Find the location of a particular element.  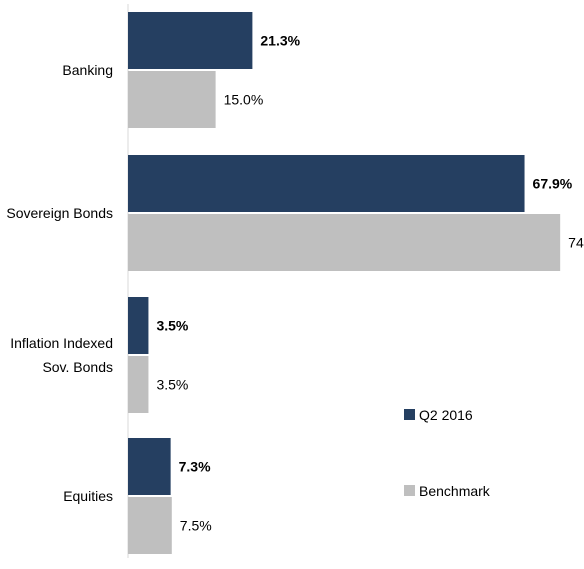

category-label-inflation-indexed-sov-bonds: Inflation Indexed Sov. Bonds is located at coordinates (61, 355).